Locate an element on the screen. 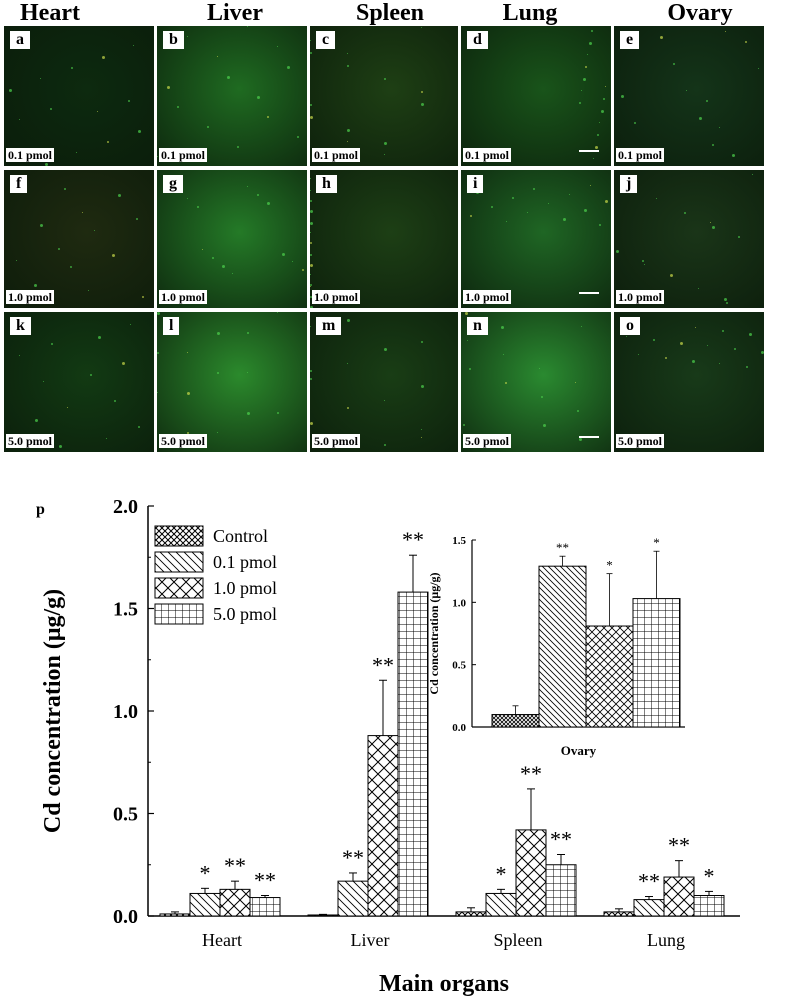 Image resolution: width=787 pixels, height=996 pixels. panel-letter: a is located at coordinates (20, 40).